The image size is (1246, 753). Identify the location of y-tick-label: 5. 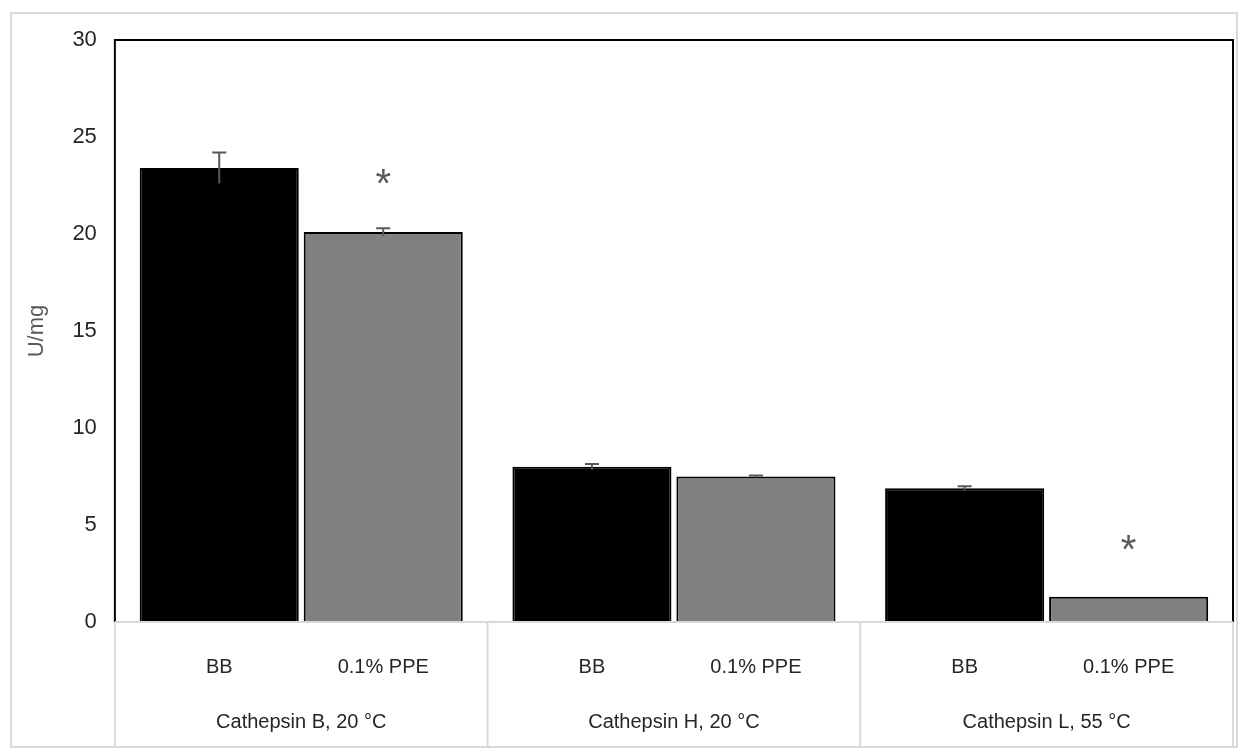
(90, 524).